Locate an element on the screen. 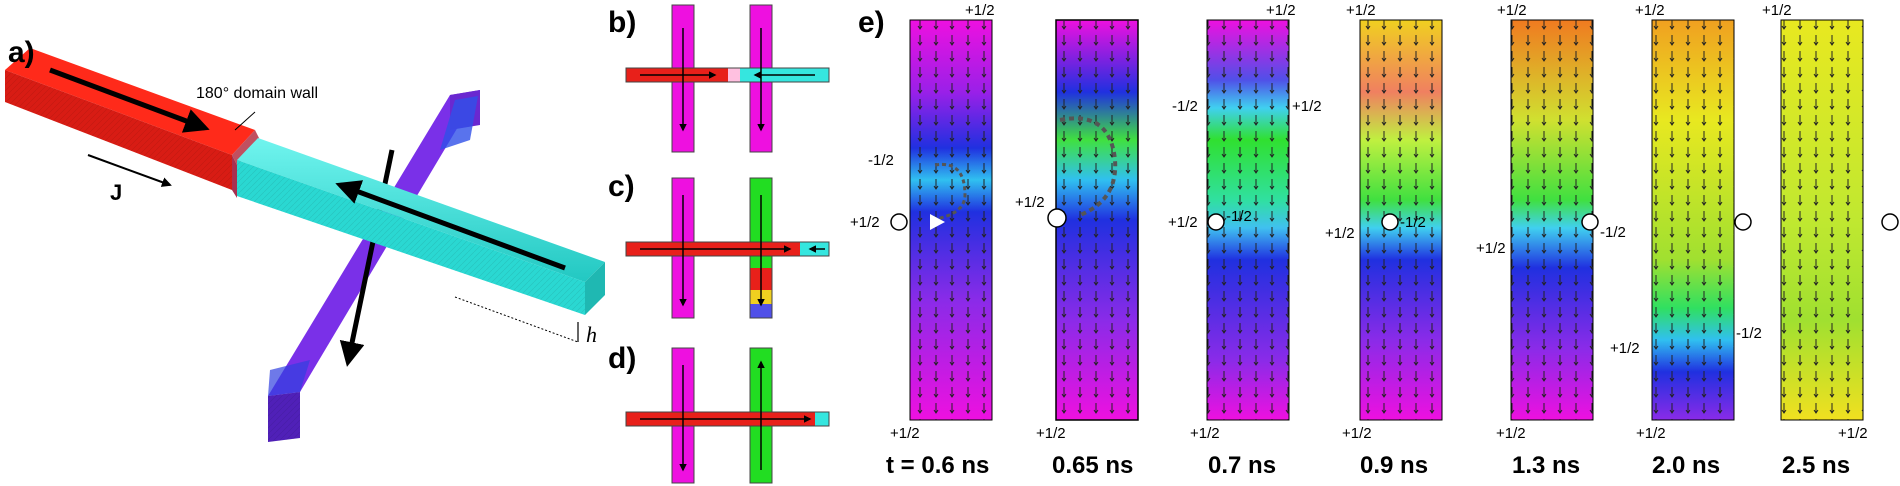 This screenshot has width=1900, height=486. time-label-7: 2.5 ns is located at coordinates (1816, 465).